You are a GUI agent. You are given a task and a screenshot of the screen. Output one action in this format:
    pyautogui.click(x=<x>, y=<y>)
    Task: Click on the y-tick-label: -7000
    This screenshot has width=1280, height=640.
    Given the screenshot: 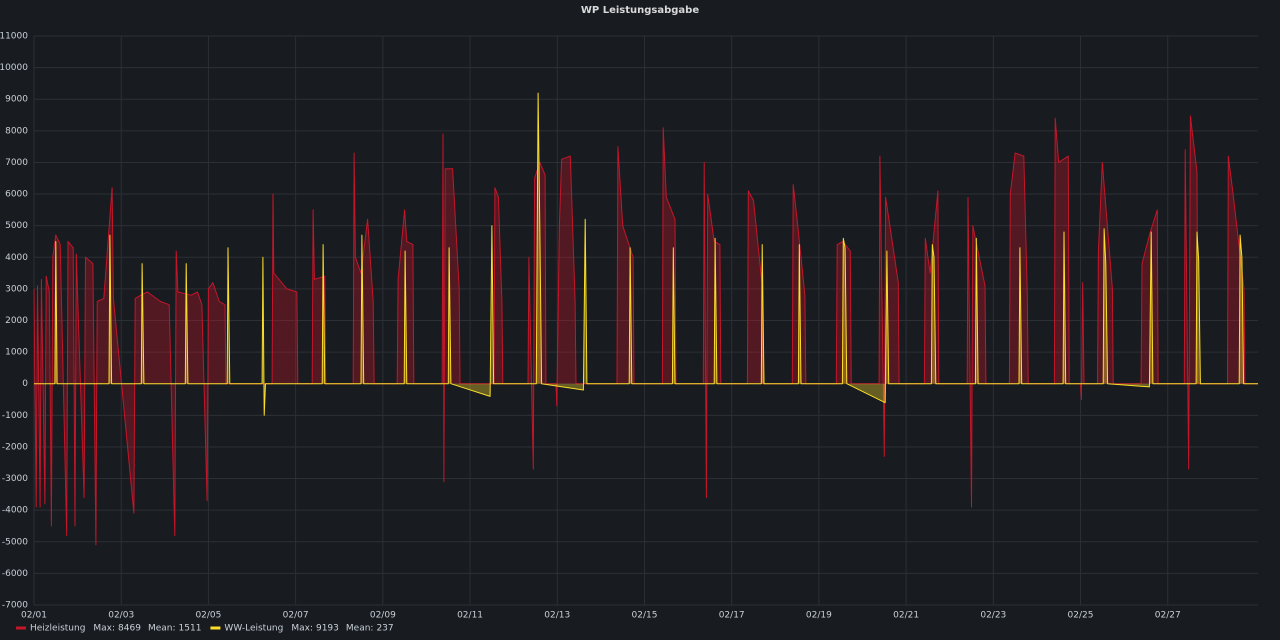 What is the action you would take?
    pyautogui.click(x=15, y=606)
    